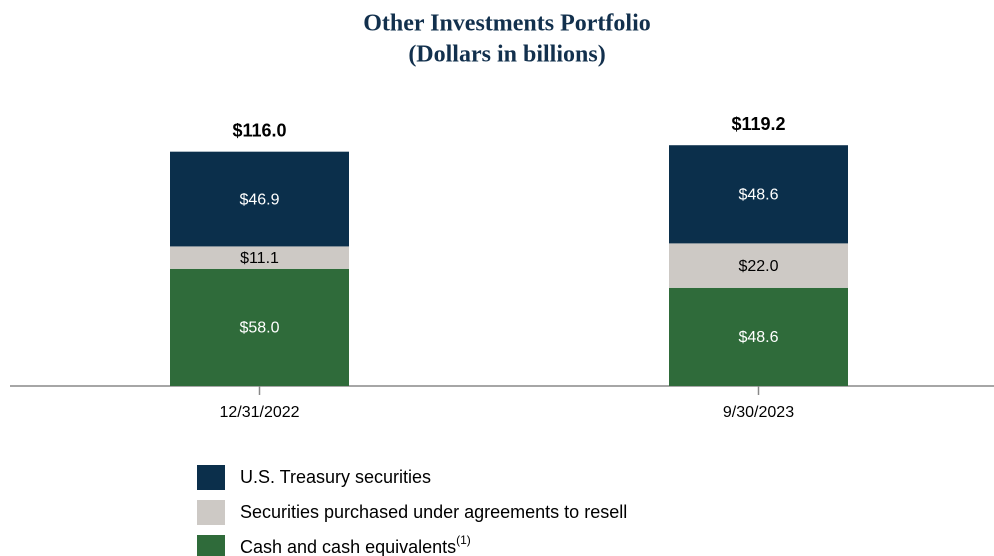  I want to click on legend-text: Cash and cash equivalents, so click(348, 546).